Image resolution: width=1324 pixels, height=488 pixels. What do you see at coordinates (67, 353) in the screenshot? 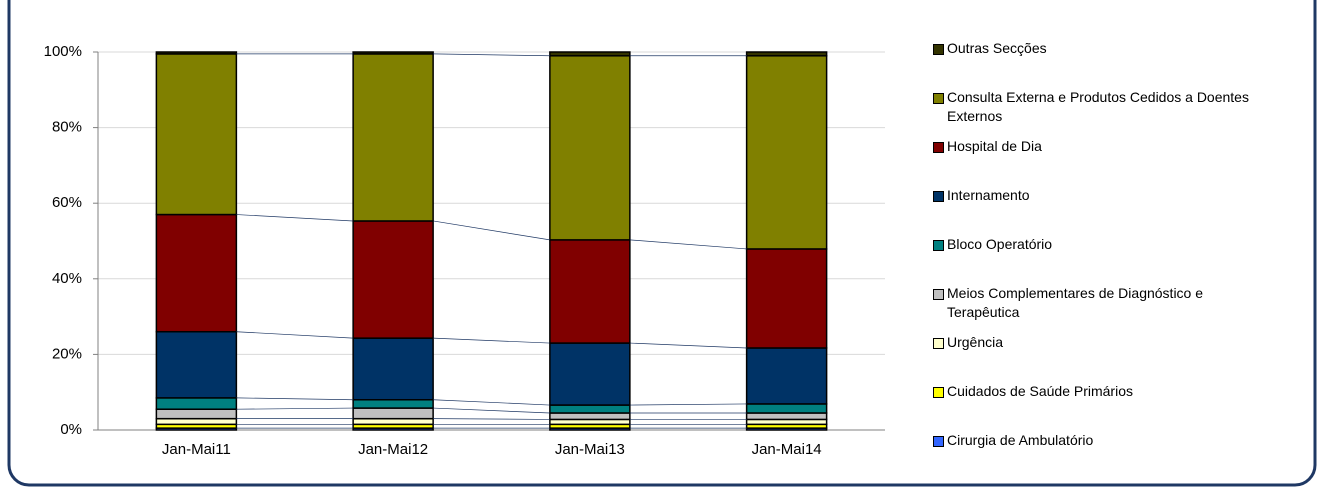
I see `y-tick-label: 20%` at bounding box center [67, 353].